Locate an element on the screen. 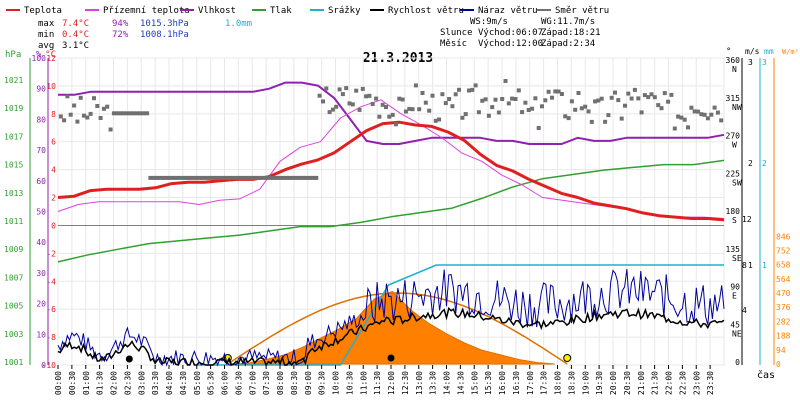  x-tick-label: 10:30 is located at coordinates (349, 383).